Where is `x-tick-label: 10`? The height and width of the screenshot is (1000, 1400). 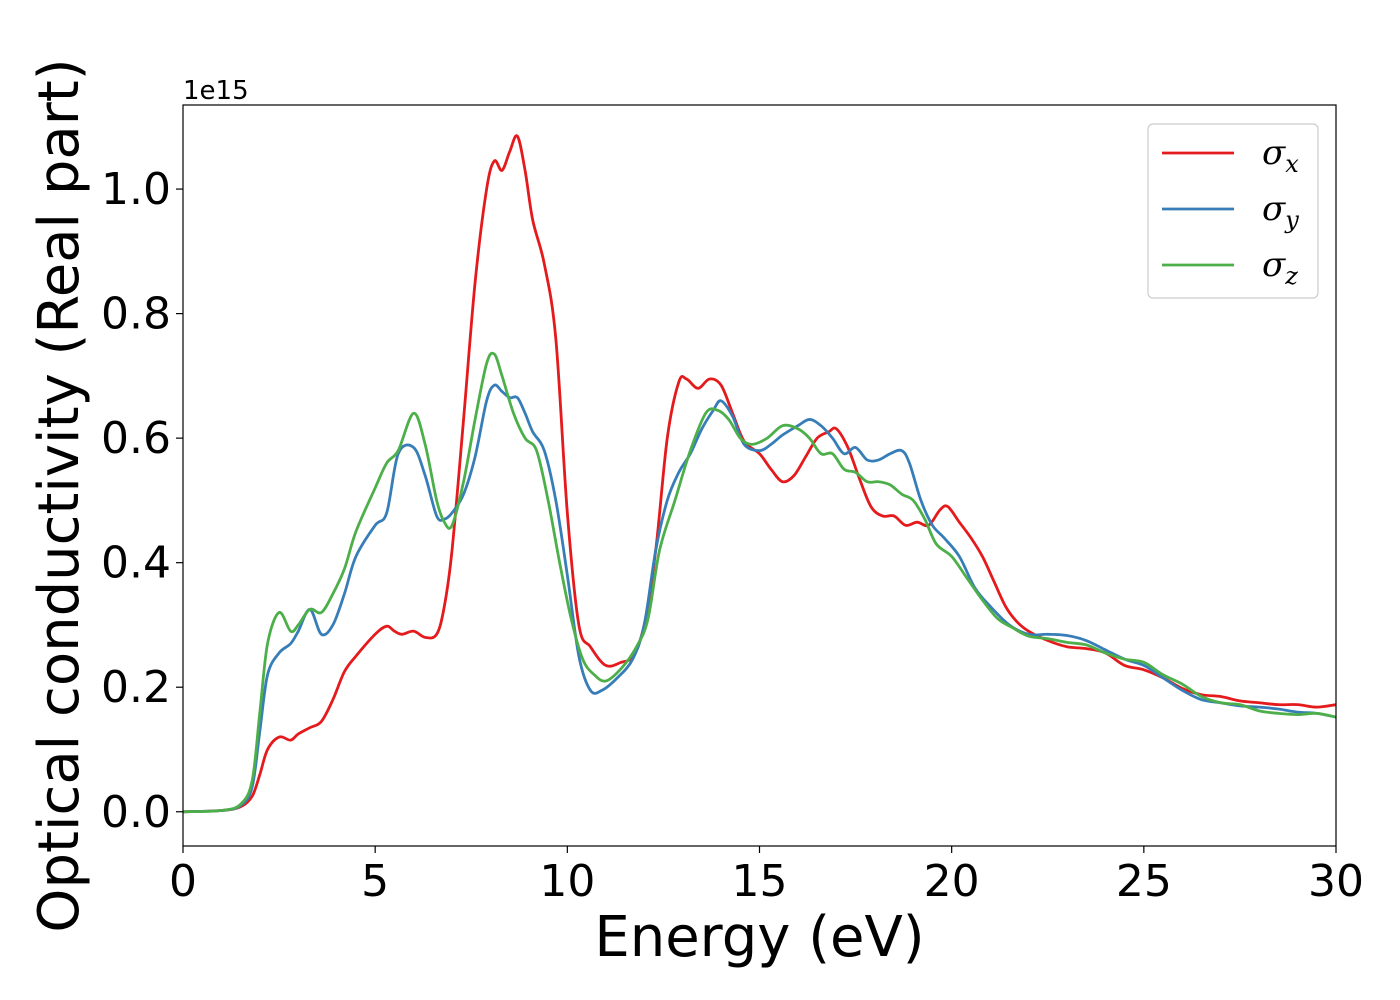
x-tick-label: 10 is located at coordinates (567, 881).